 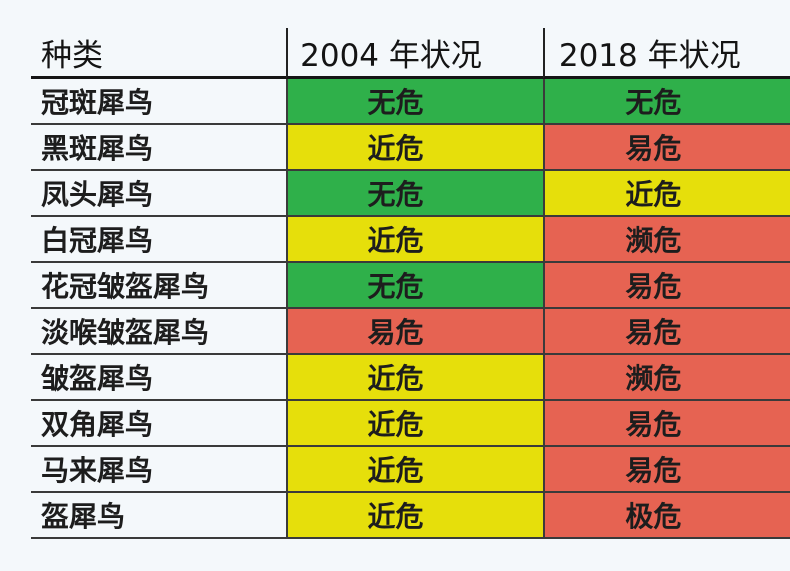 What do you see at coordinates (159, 516) in the screenshot?
I see `species-cell: 盔犀鸟` at bounding box center [159, 516].